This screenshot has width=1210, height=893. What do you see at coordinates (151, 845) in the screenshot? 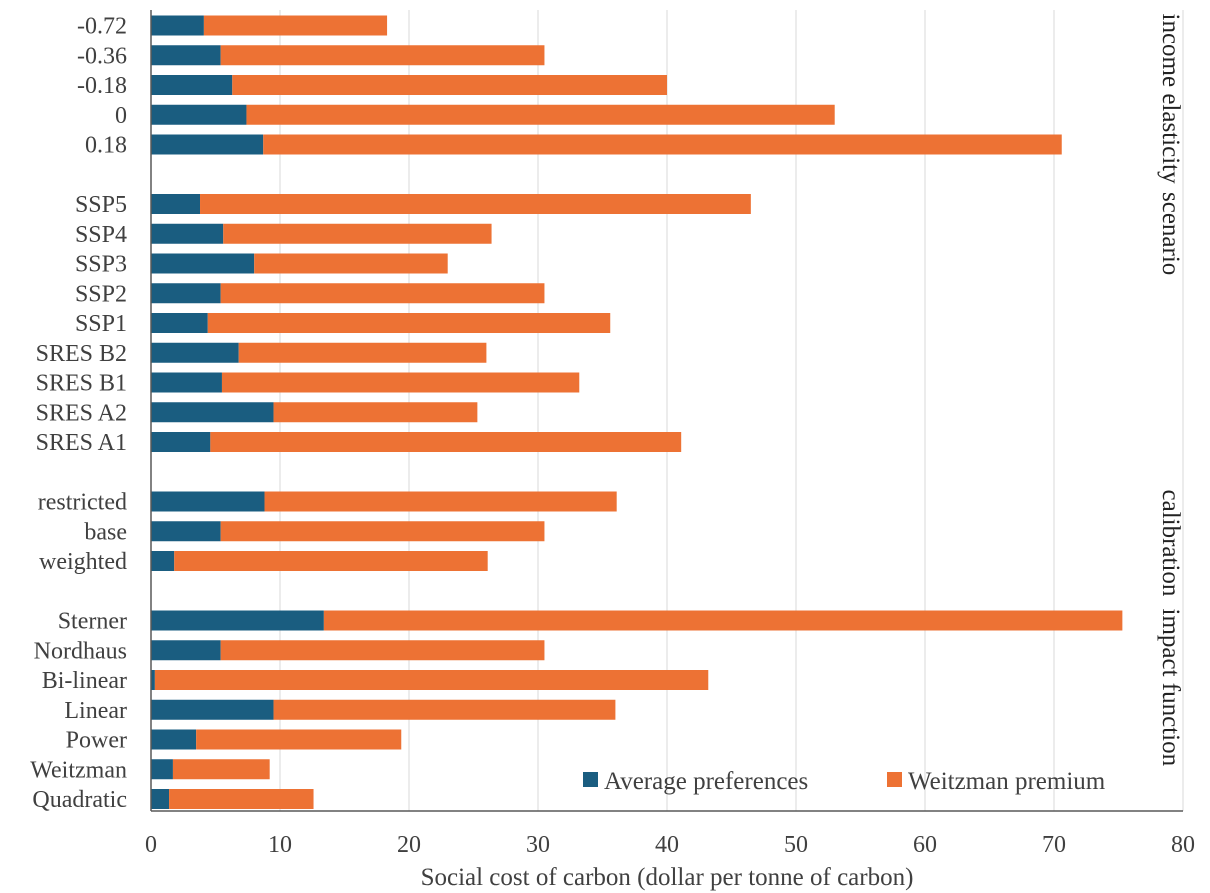
I see `x-tick-label: 0` at bounding box center [151, 845].